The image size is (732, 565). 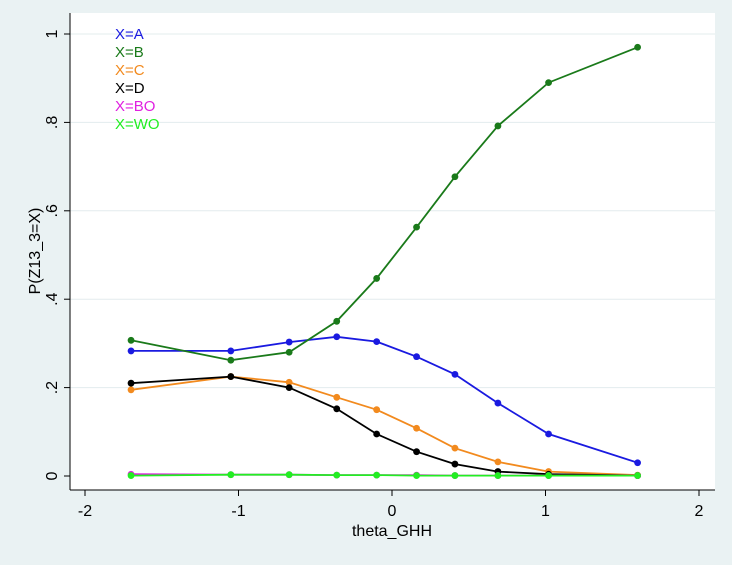 I want to click on x-axis-title: theta_GHH, so click(x=392, y=531).